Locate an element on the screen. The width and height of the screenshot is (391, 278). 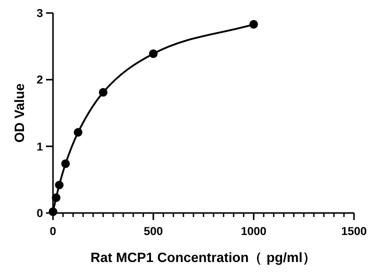
y-tick-label: 2 is located at coordinates (39, 80).